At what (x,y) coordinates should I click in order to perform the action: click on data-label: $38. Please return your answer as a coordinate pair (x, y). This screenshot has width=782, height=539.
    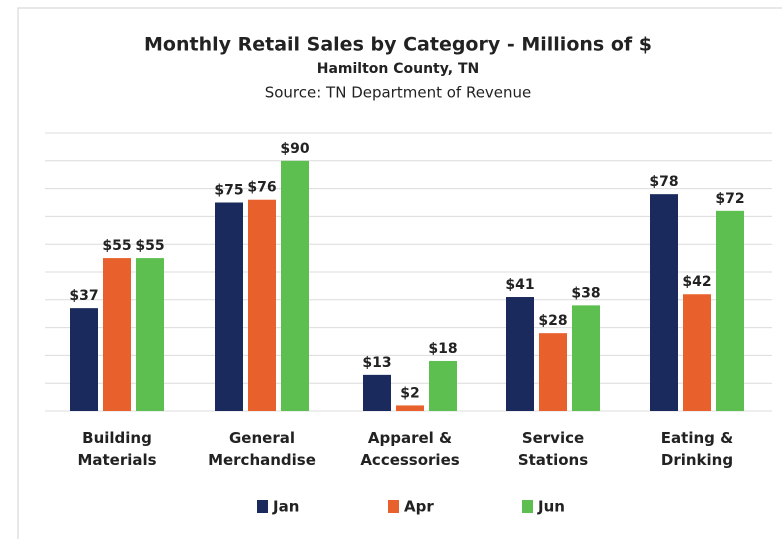
    Looking at the image, I should click on (585, 293).